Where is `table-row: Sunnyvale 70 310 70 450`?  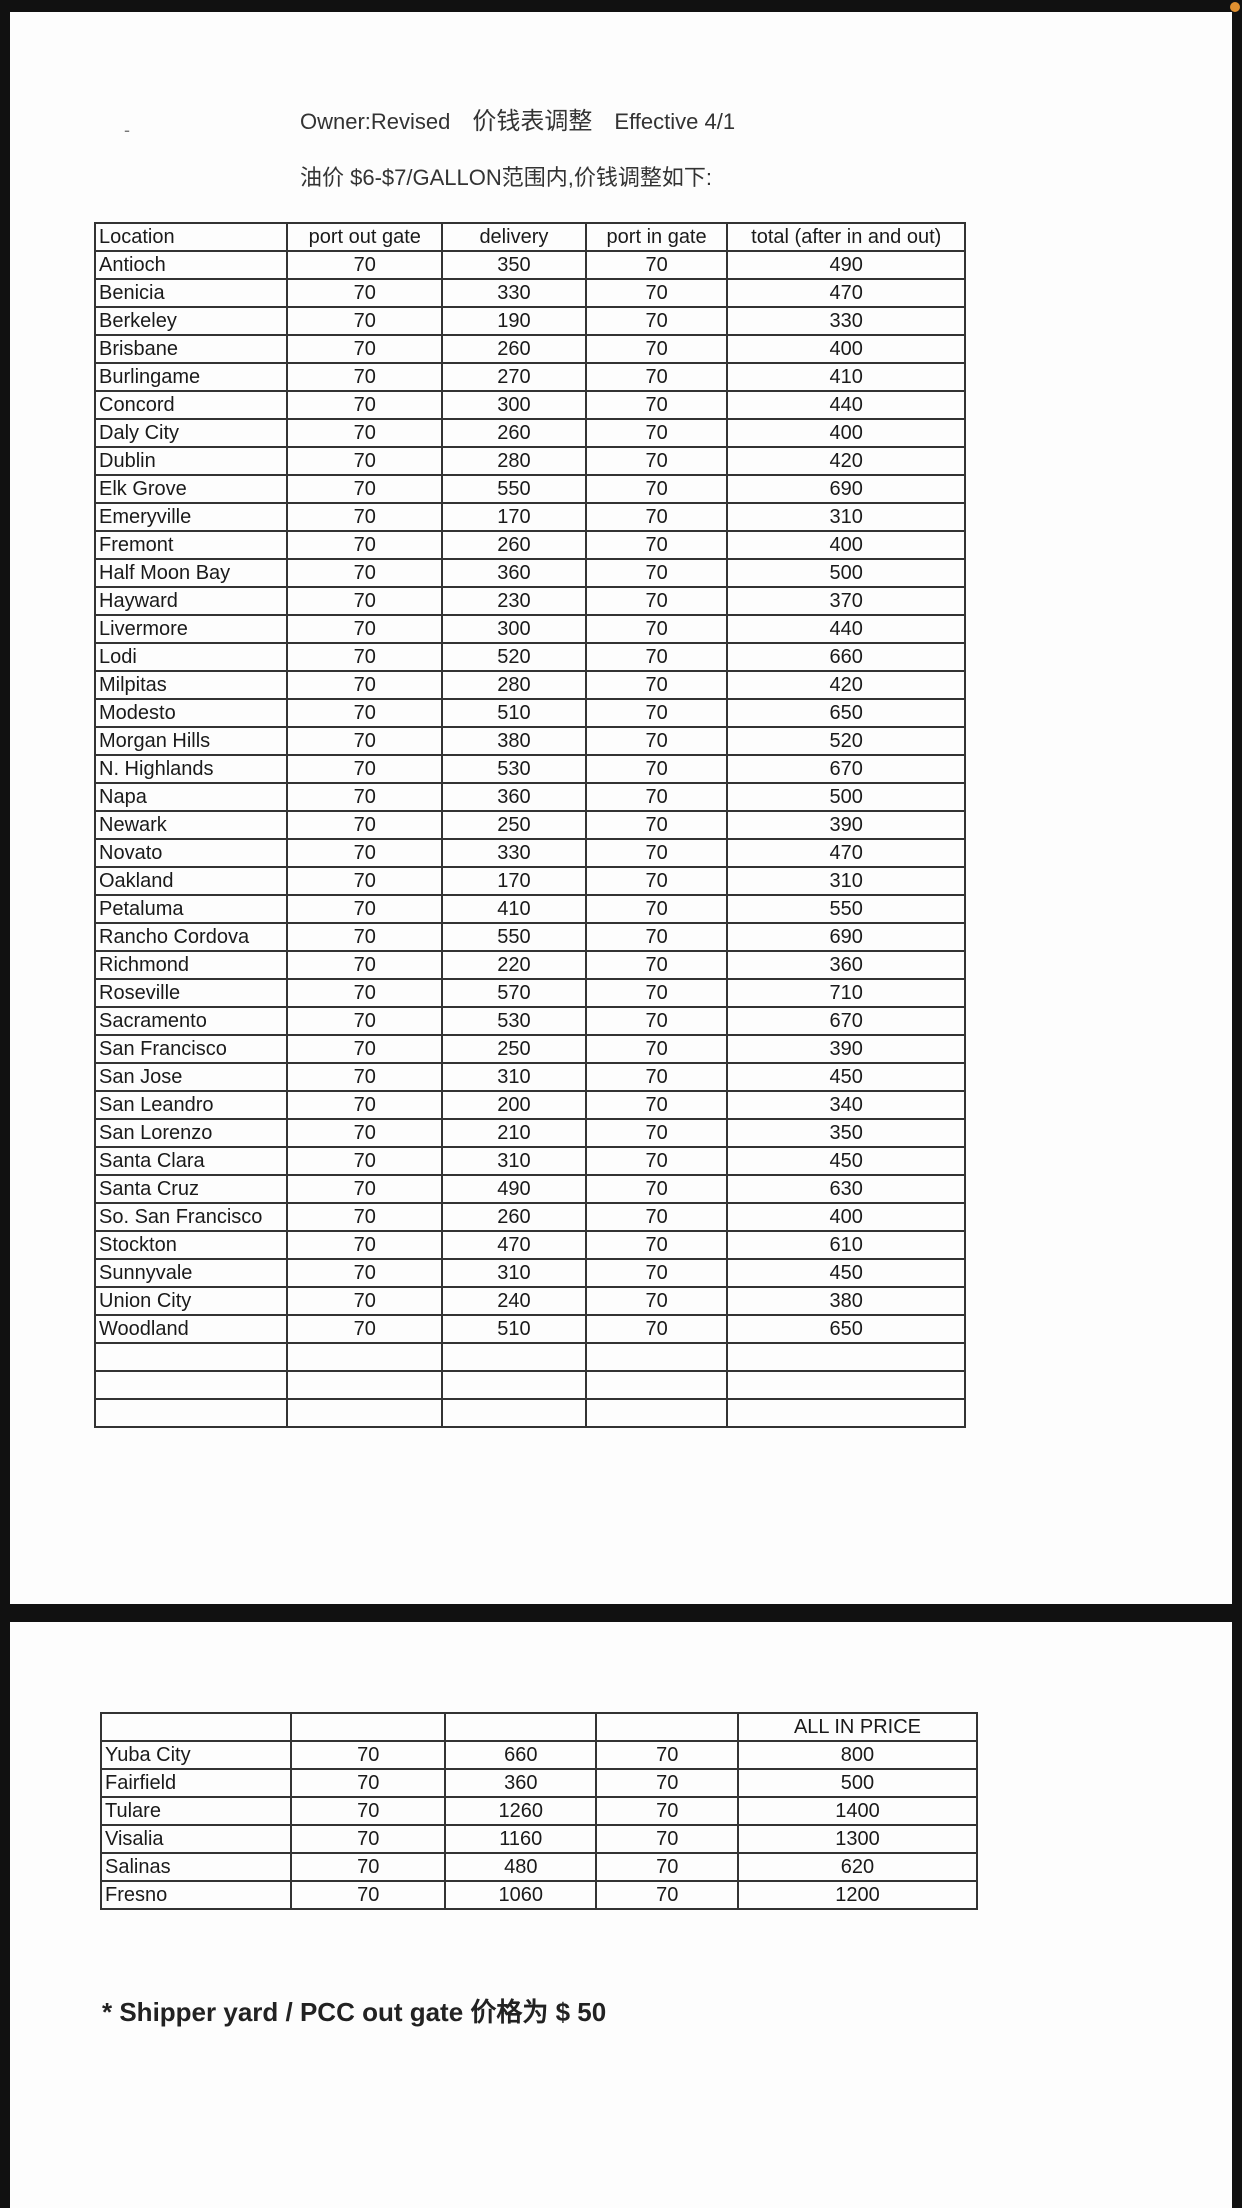
table-row: Sunnyvale 70 310 70 450 is located at coordinates (529, 1273).